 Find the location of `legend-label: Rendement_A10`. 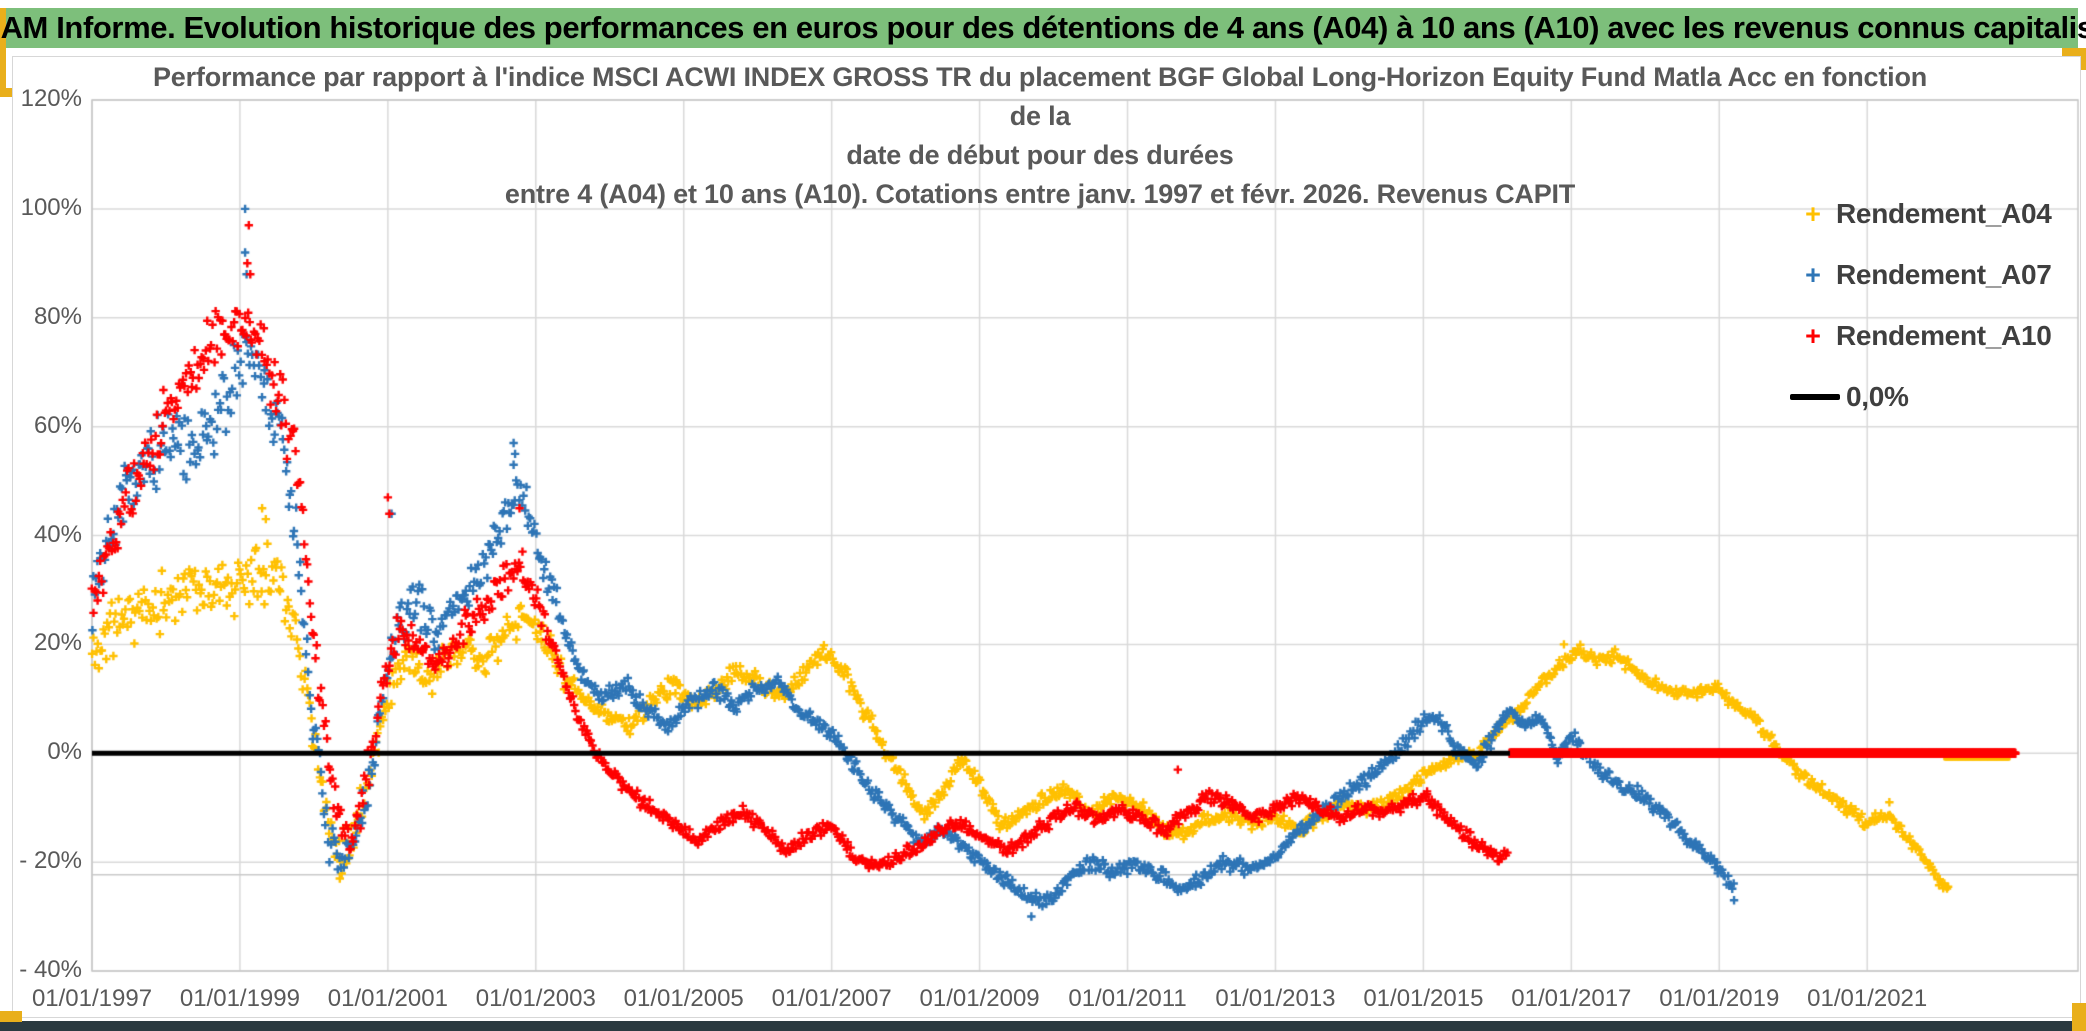

legend-label: Rendement_A10 is located at coordinates (1944, 335).